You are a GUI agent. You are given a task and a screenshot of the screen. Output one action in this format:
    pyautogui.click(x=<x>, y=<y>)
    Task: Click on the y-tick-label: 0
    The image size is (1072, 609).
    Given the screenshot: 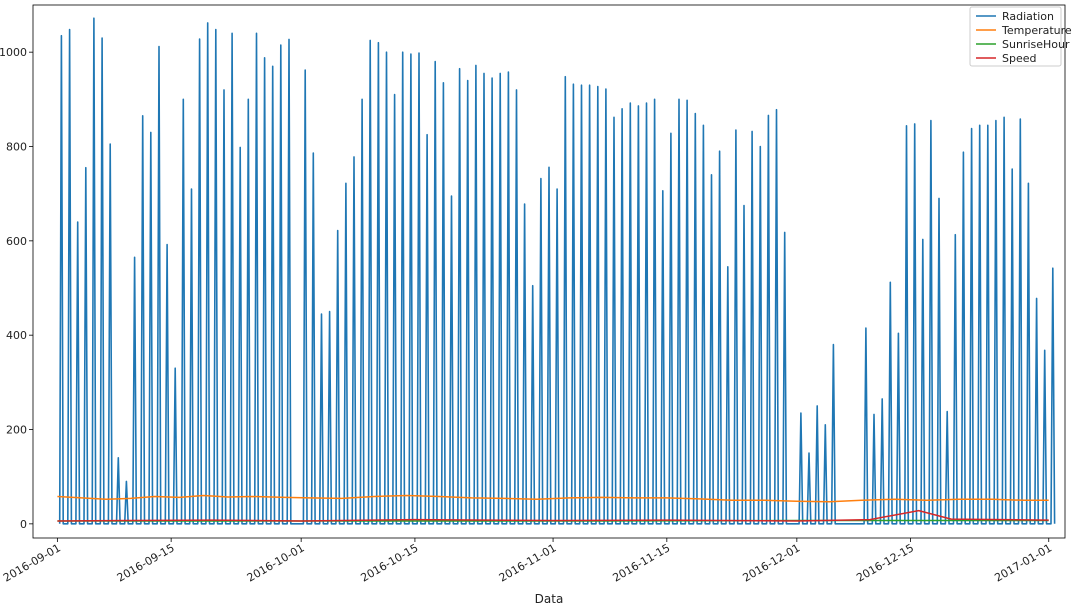 What is the action you would take?
    pyautogui.click(x=23, y=524)
    